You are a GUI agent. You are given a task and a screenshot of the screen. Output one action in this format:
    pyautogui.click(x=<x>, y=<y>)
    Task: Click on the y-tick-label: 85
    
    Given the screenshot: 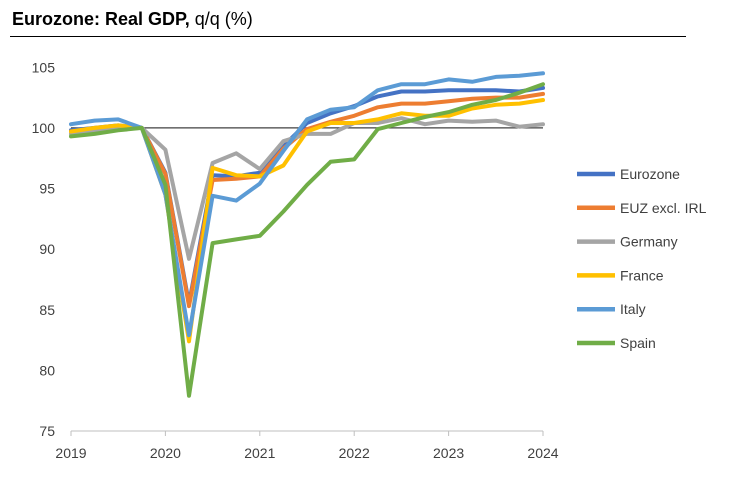 What is the action you would take?
    pyautogui.click(x=47, y=310)
    